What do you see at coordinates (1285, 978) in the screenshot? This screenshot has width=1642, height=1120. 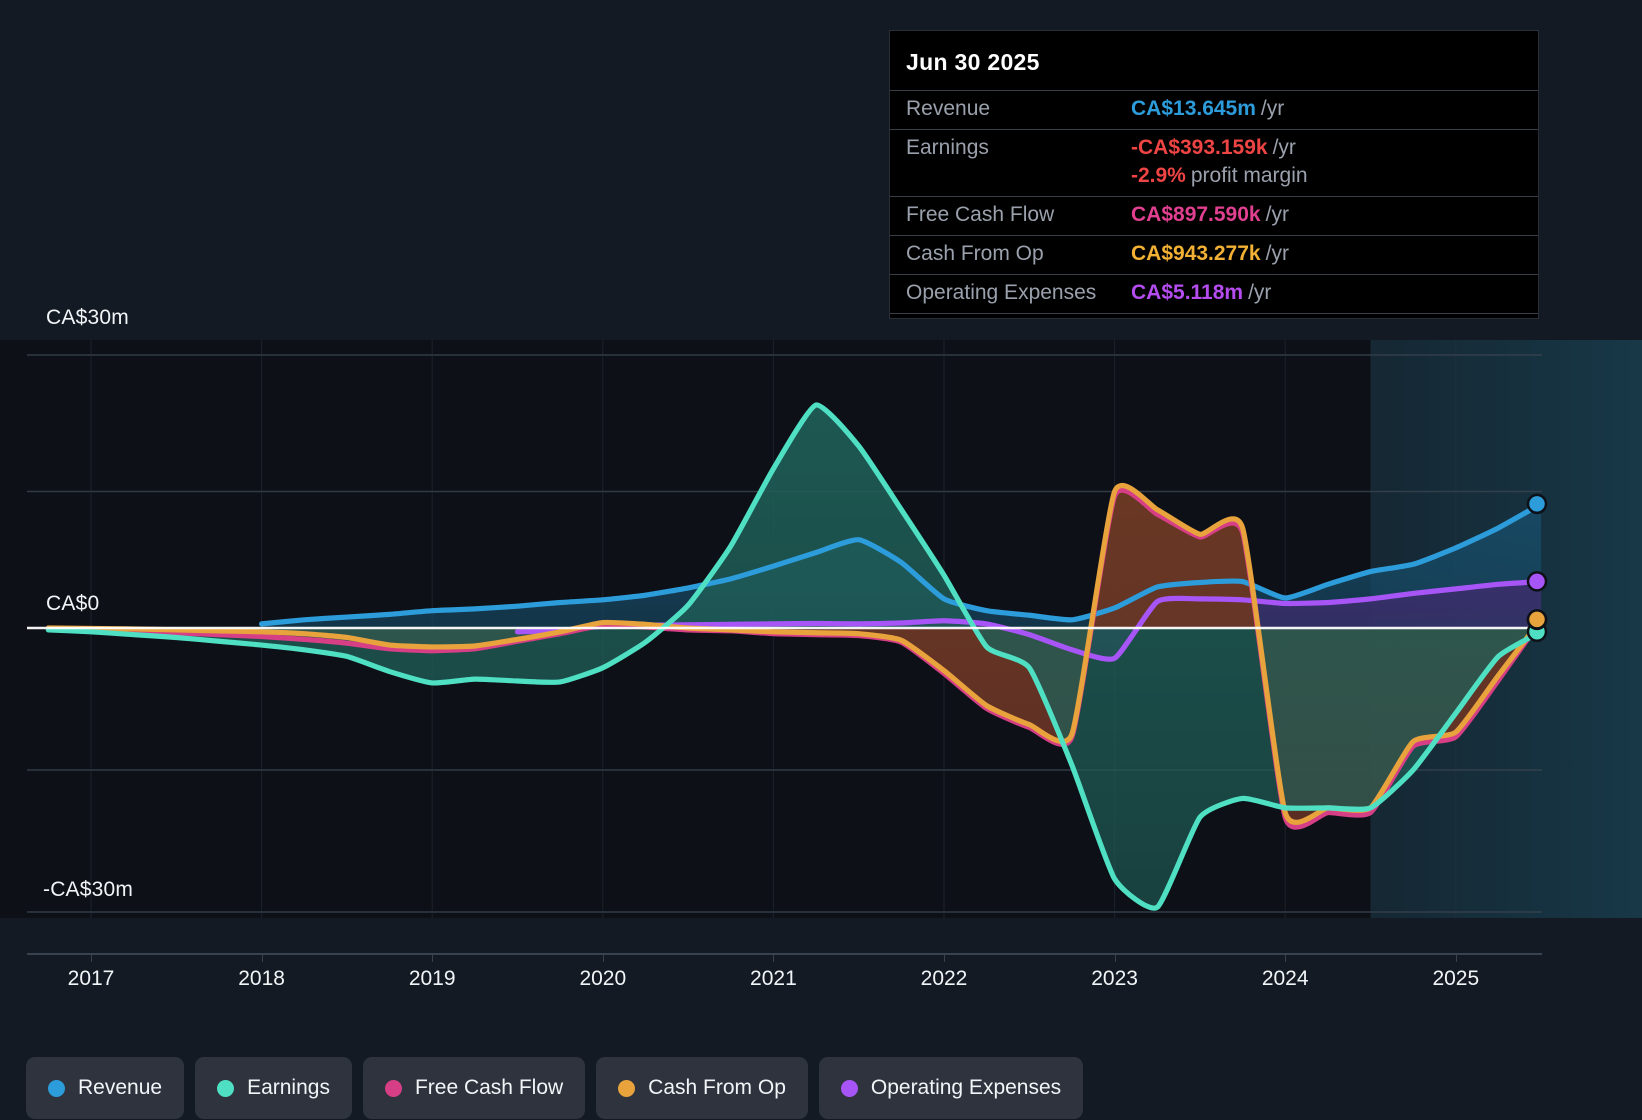 I see `x-axis-tick-label: 2024` at bounding box center [1285, 978].